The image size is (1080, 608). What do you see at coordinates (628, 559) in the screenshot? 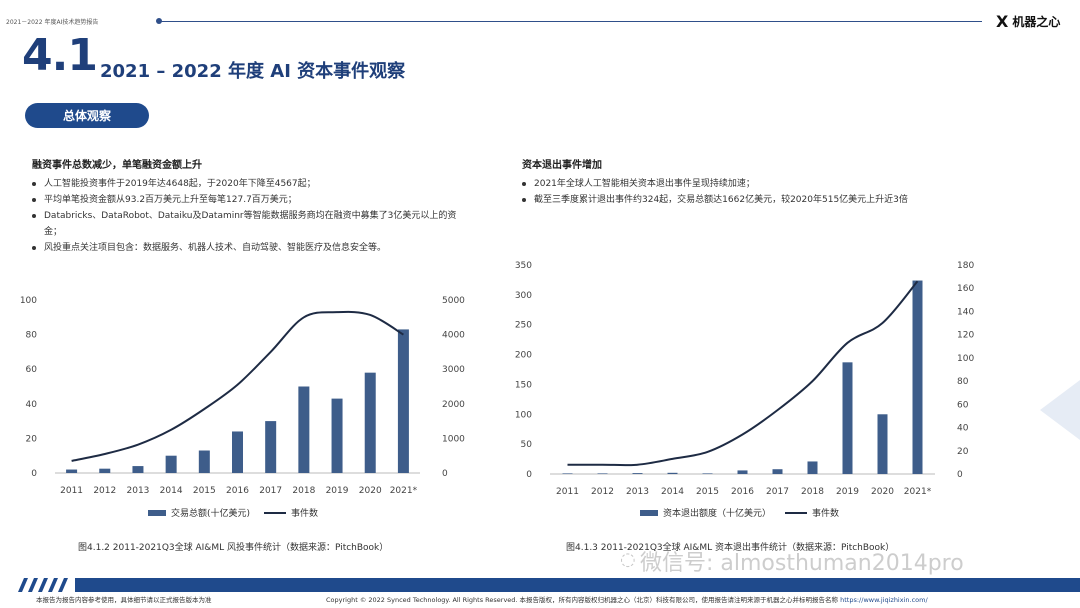
I see `wechat-icon: ◌` at bounding box center [628, 559].